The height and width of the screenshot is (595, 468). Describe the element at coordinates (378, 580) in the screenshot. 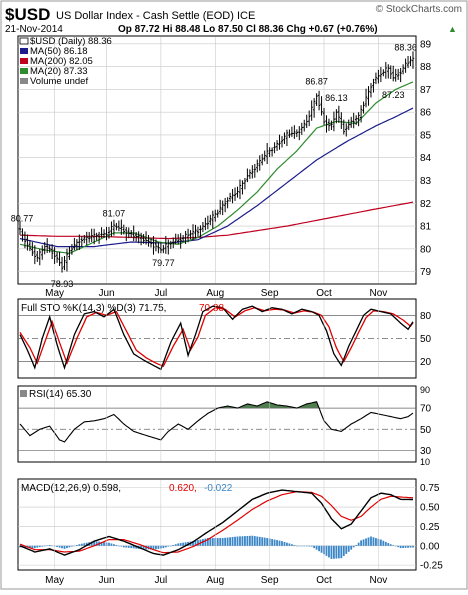

I see `x-tick-label-bottom: Nov` at that location.